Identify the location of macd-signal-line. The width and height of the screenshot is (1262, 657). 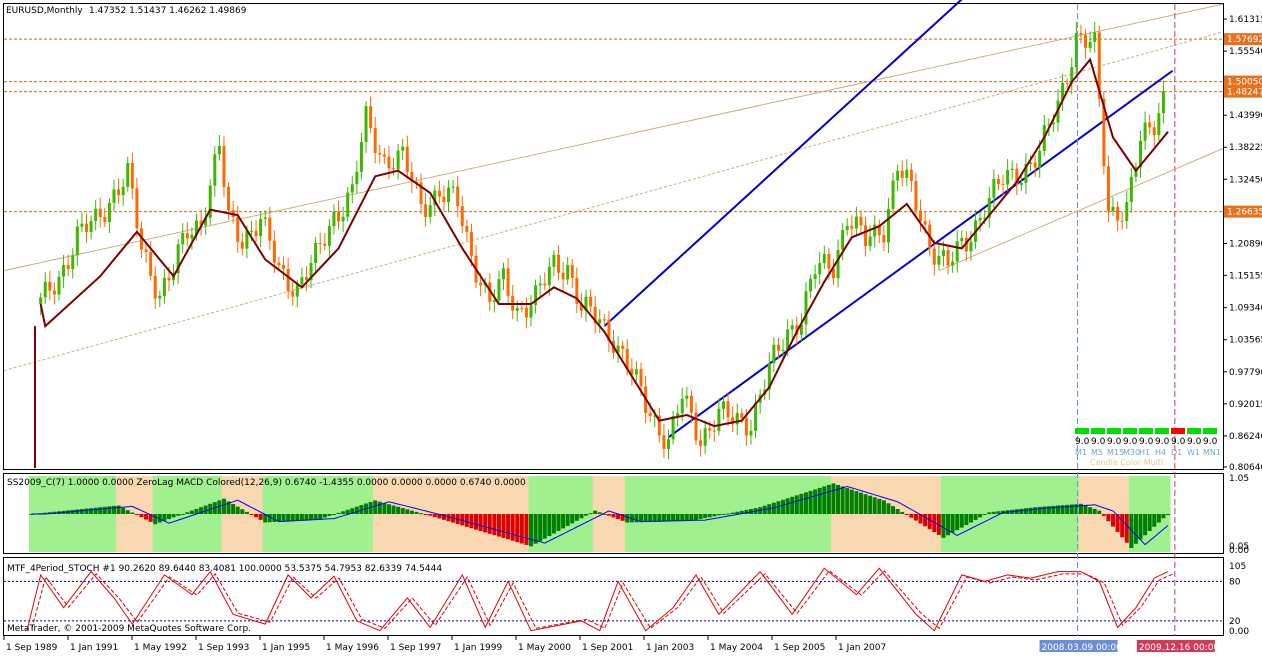
(600, 515).